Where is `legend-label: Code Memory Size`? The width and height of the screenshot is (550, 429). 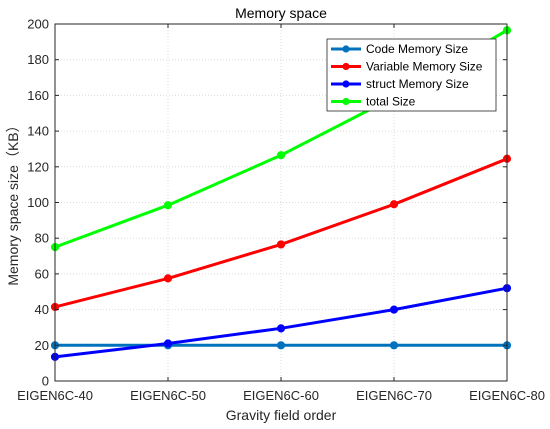 legend-label: Code Memory Size is located at coordinates (417, 49).